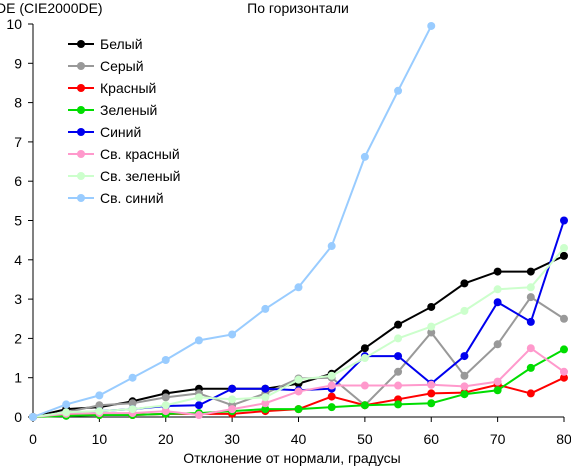 This screenshot has width=571, height=468. I want to click on y-tick-label: 10, so click(14, 24).